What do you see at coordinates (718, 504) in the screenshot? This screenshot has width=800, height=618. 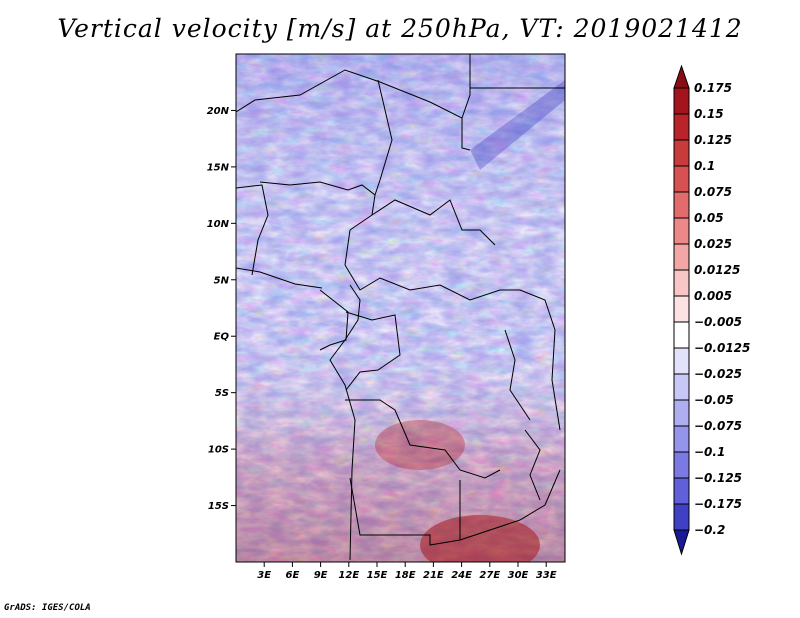 I see `colorbar-label: −0.175` at bounding box center [718, 504].